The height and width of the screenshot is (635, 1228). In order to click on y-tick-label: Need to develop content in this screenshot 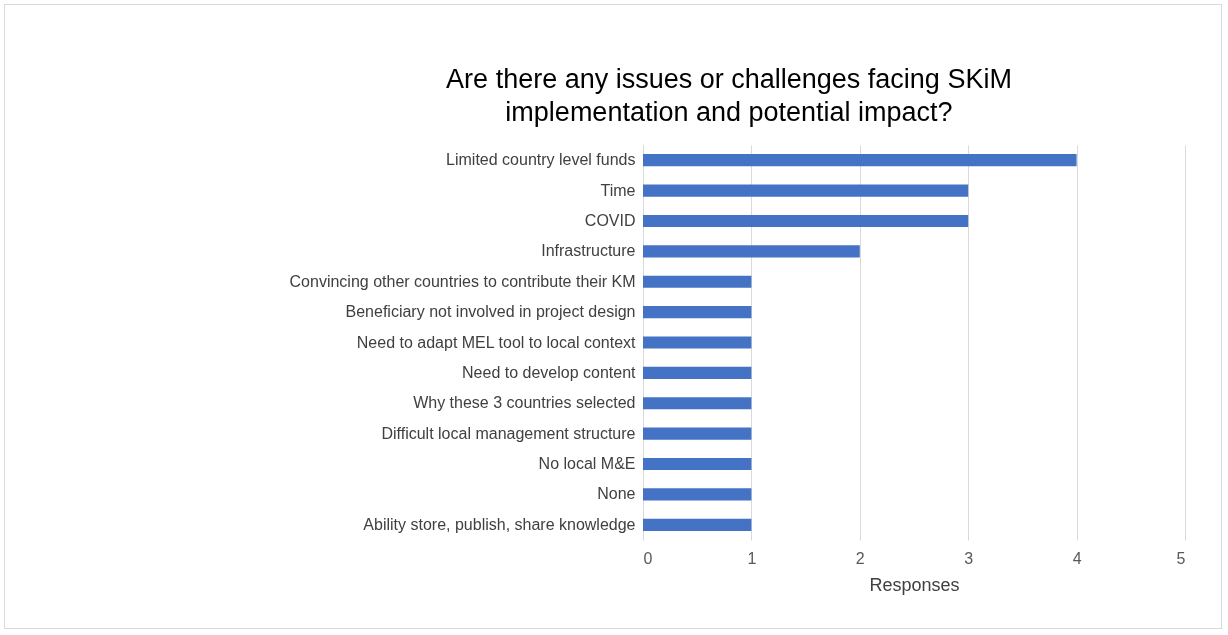, I will do `click(549, 372)`.